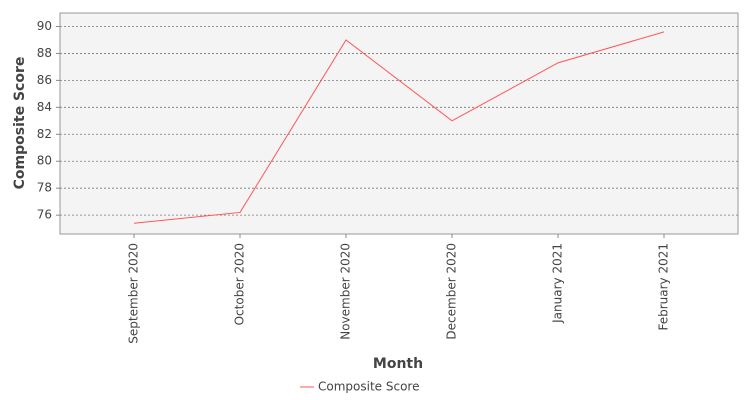 The image size is (750, 400). Describe the element at coordinates (44, 26) in the screenshot. I see `y-tick-label: 90` at that location.